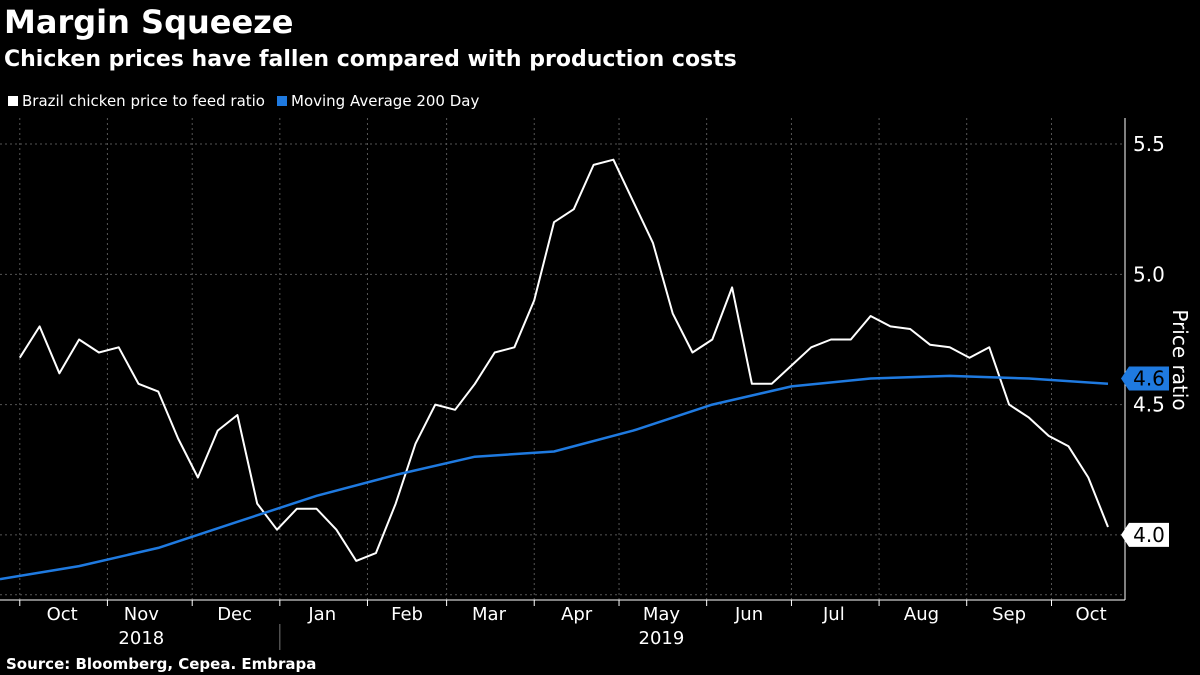 This screenshot has height=675, width=1200. Describe the element at coordinates (141, 638) in the screenshot. I see `x-year-label: 2018` at that location.